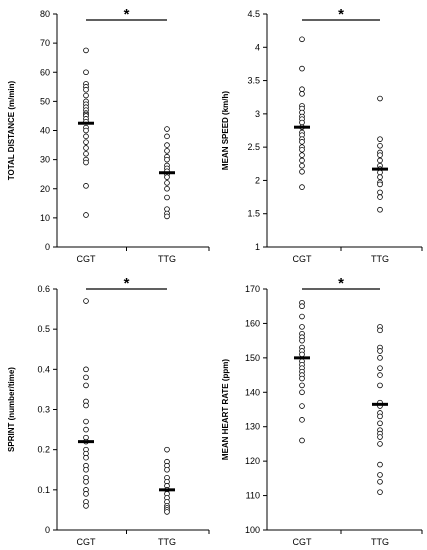  Describe the element at coordinates (43, 490) in the screenshot. I see `y-tick-label: 0.1` at that location.